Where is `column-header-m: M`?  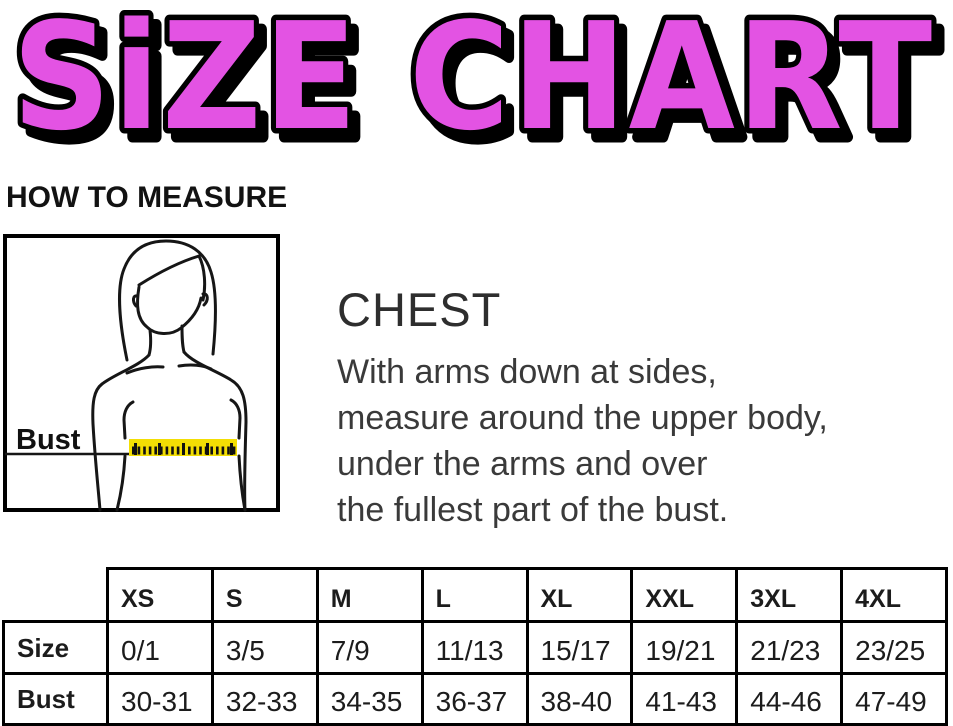
column-header-m: M is located at coordinates (369, 595).